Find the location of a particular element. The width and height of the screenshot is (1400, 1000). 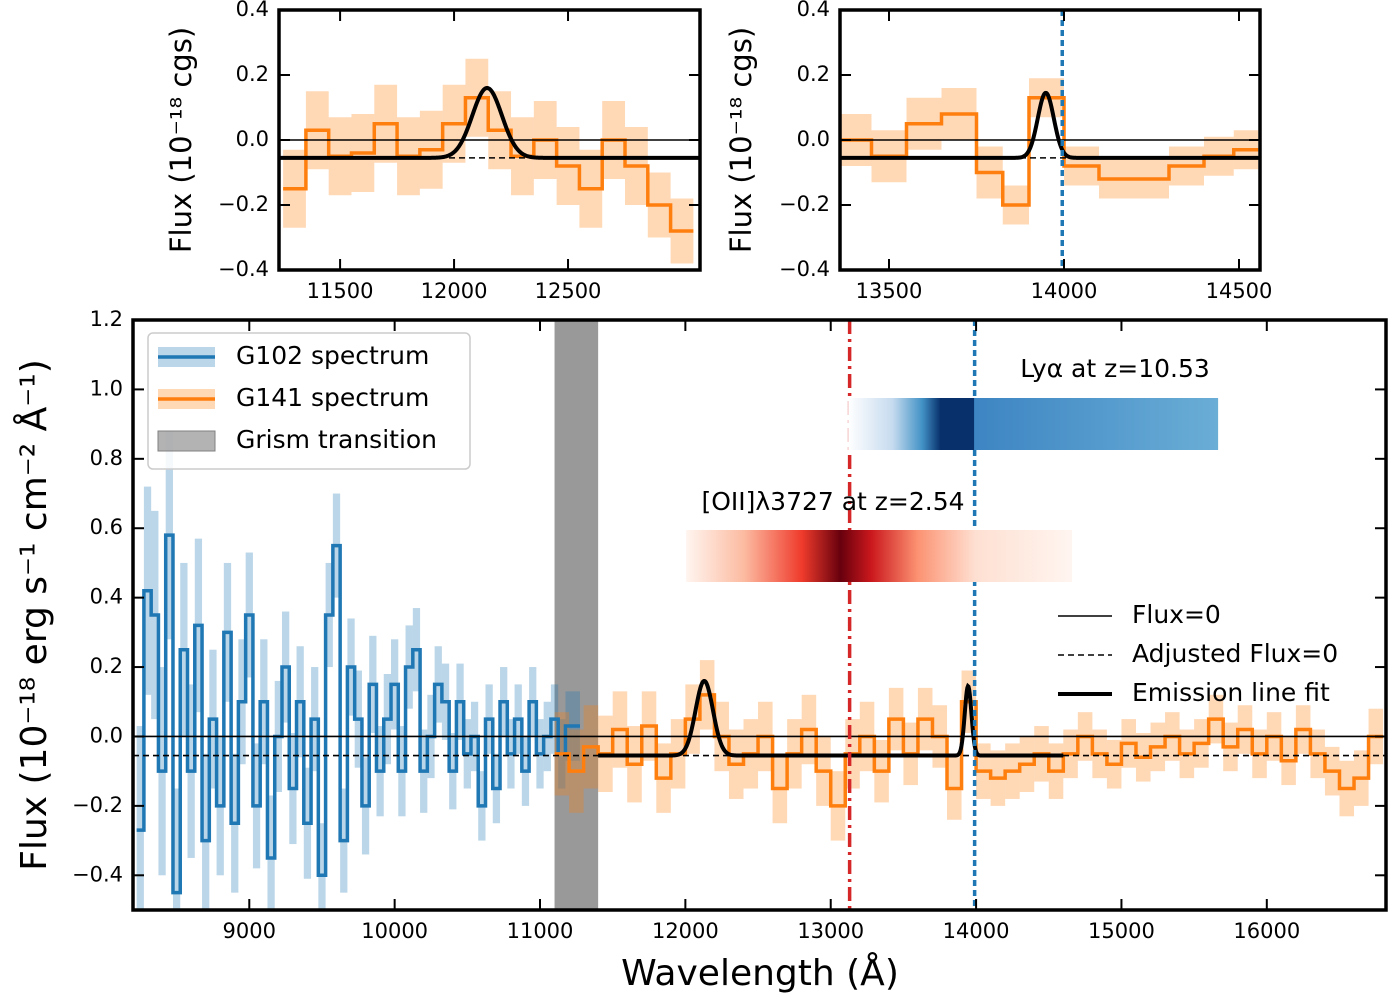

legend-label: Flux=0 is located at coordinates (1176, 614).